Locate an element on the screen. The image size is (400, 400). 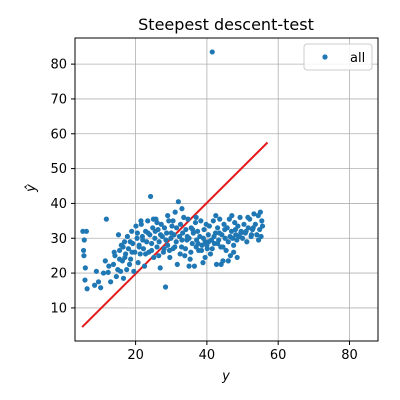
x-axis-label: y is located at coordinates (225, 376).